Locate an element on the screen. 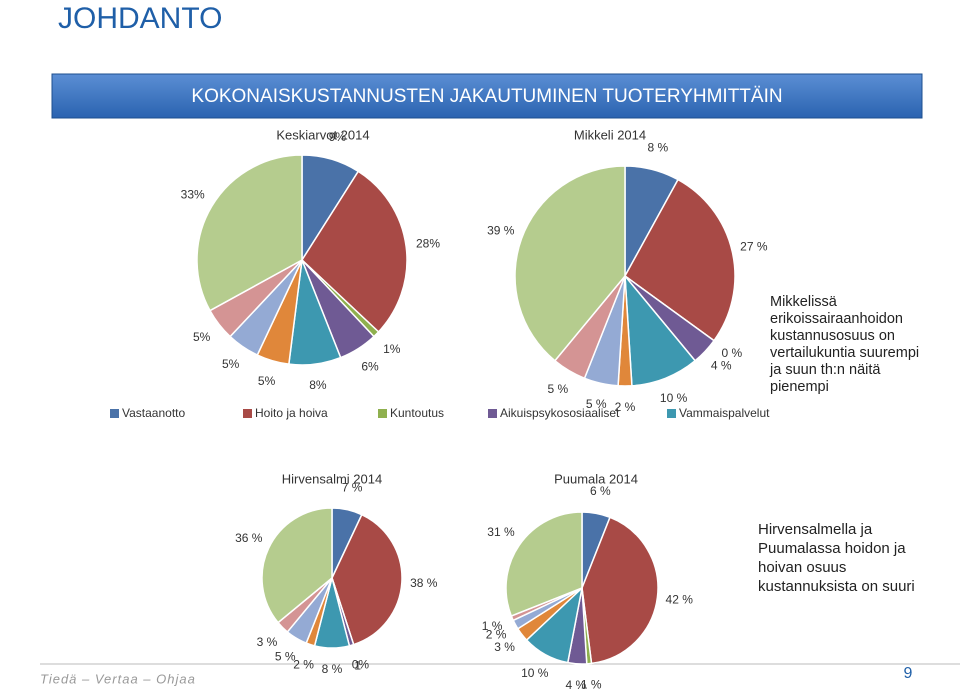  data-label: 28% is located at coordinates (428, 243).